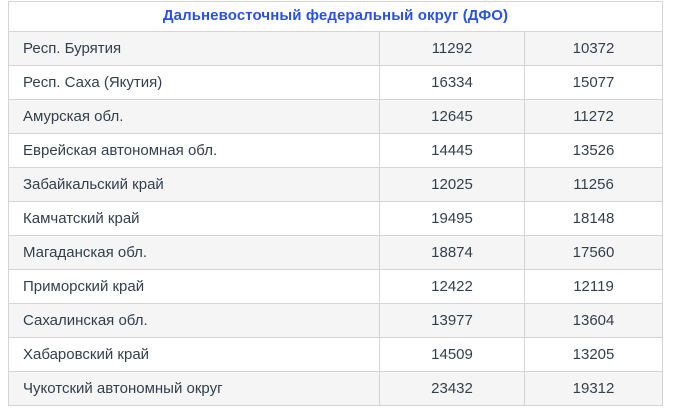 Image resolution: width=686 pixels, height=413 pixels. What do you see at coordinates (194, 82) in the screenshot?
I see `region-name-cell: Респ. Саха (Якутия)` at bounding box center [194, 82].